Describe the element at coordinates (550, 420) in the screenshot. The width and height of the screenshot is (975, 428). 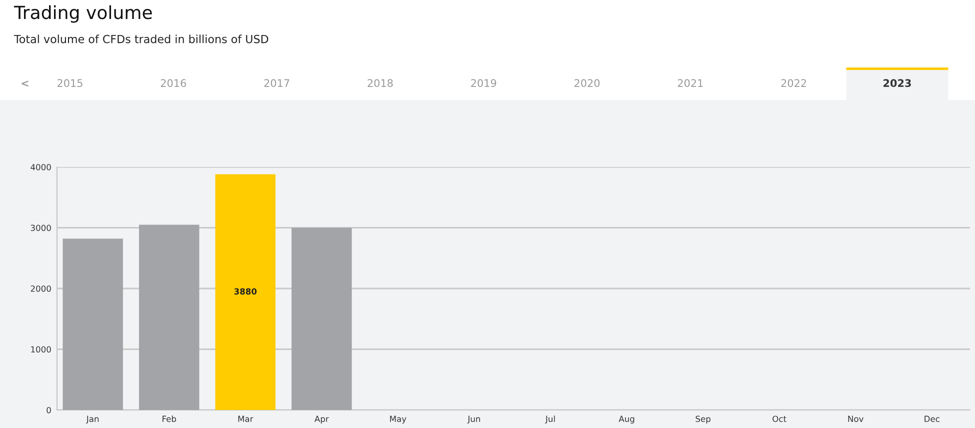
I see `x-tick-label: Jul` at that location.